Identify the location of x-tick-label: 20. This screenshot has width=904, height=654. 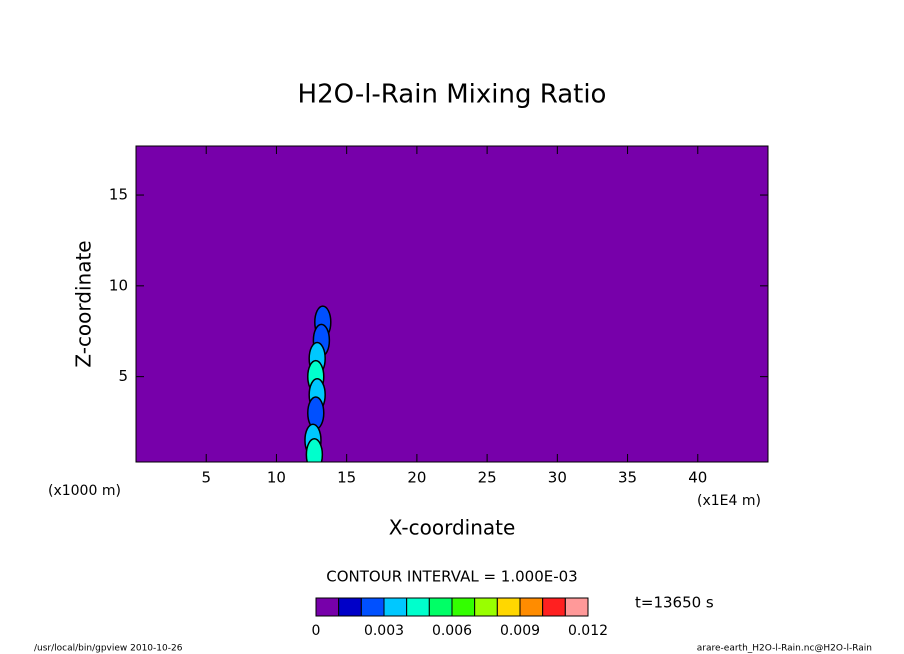
(416, 478).